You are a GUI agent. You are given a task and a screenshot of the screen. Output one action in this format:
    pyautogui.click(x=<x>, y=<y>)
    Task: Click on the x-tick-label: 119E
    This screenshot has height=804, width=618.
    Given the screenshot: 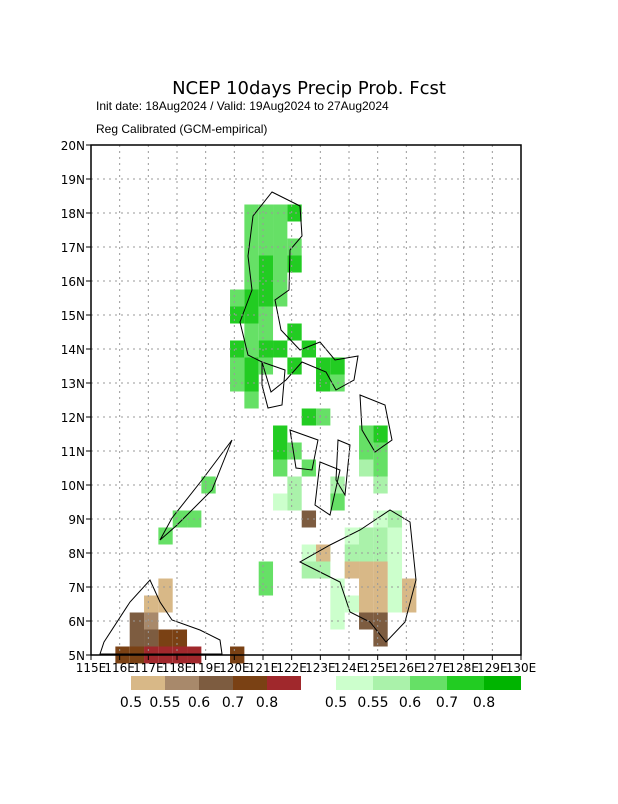 What is the action you would take?
    pyautogui.click(x=205, y=668)
    